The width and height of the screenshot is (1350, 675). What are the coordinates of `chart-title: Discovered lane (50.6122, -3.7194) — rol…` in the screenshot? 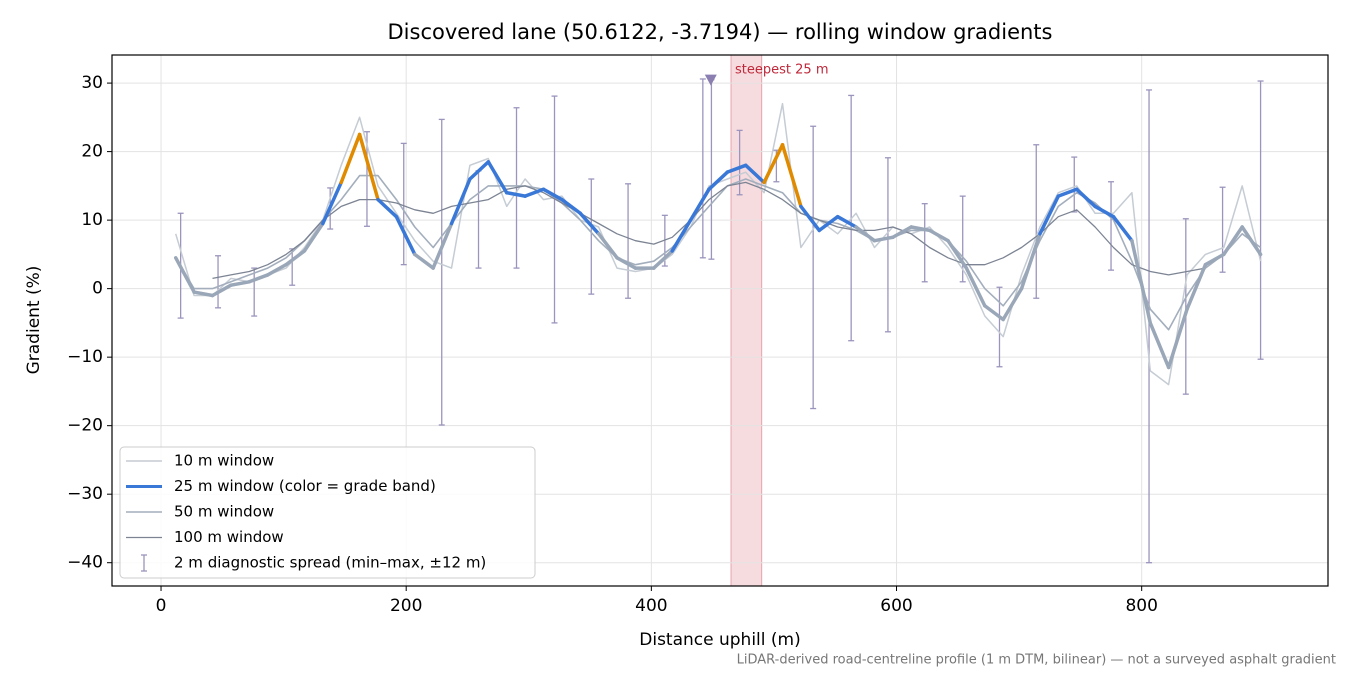 It's located at (720, 32).